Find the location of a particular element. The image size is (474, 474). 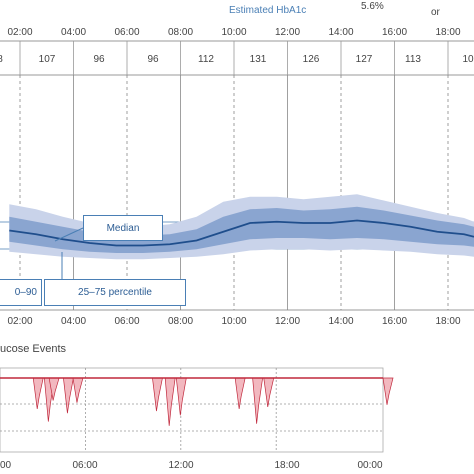

top-time-label: 16:00 is located at coordinates (394, 32).